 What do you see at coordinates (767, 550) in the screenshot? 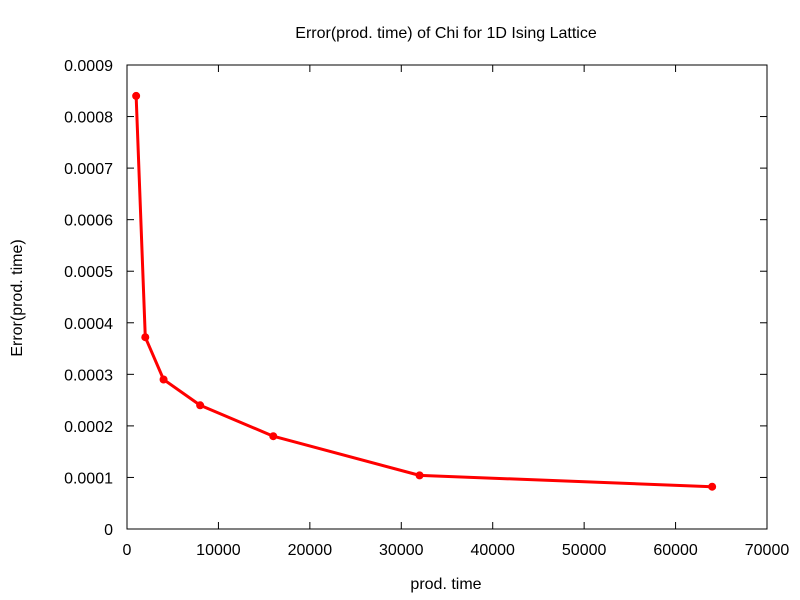
I see `x-tick-label: 70000` at bounding box center [767, 550].